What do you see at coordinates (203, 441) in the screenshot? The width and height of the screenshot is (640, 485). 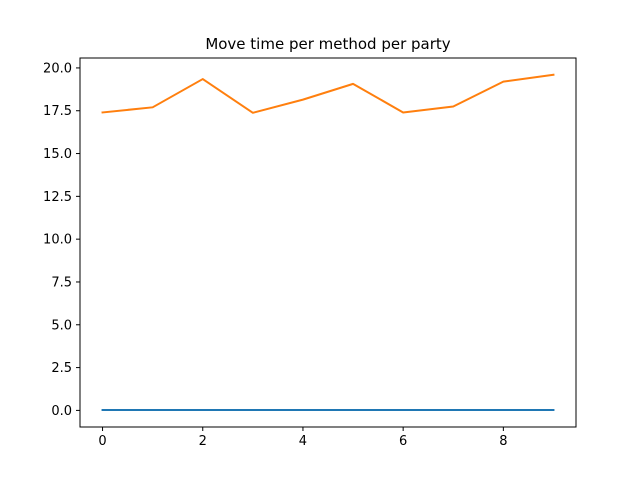 I see `x-tick-label: 2` at bounding box center [203, 441].